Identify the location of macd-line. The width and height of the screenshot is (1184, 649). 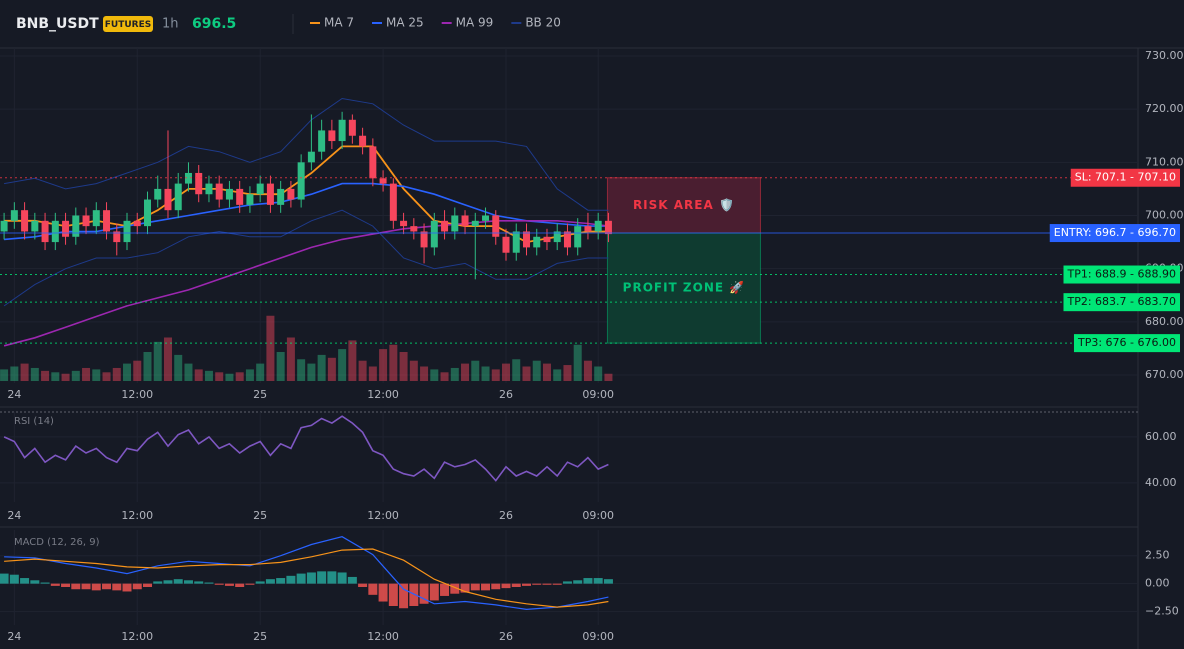
(306, 578).